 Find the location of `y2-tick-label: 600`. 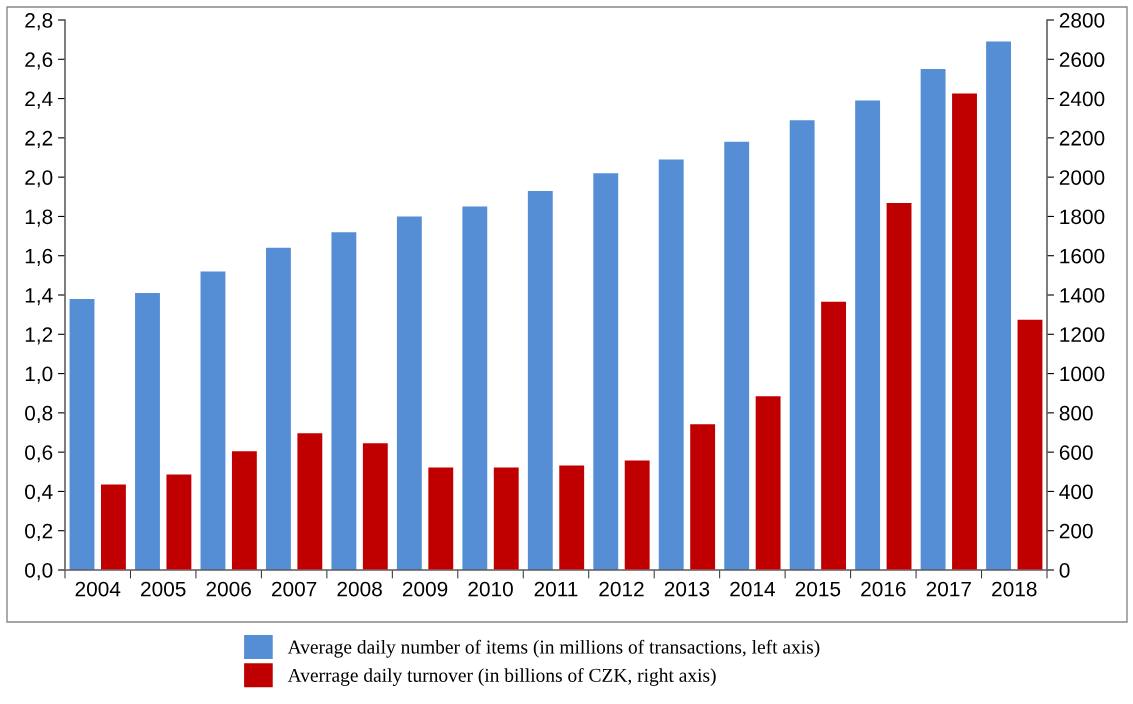

y2-tick-label: 600 is located at coordinates (1076, 452).